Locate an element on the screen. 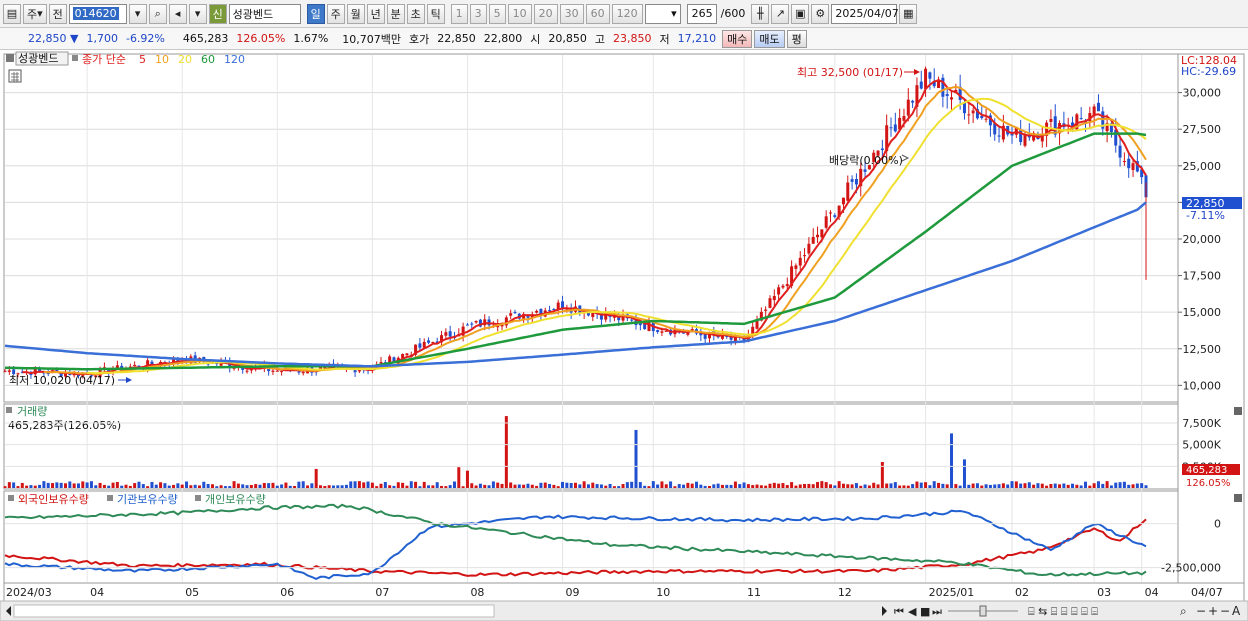  bar-count-input: 265 is located at coordinates (701, 13).